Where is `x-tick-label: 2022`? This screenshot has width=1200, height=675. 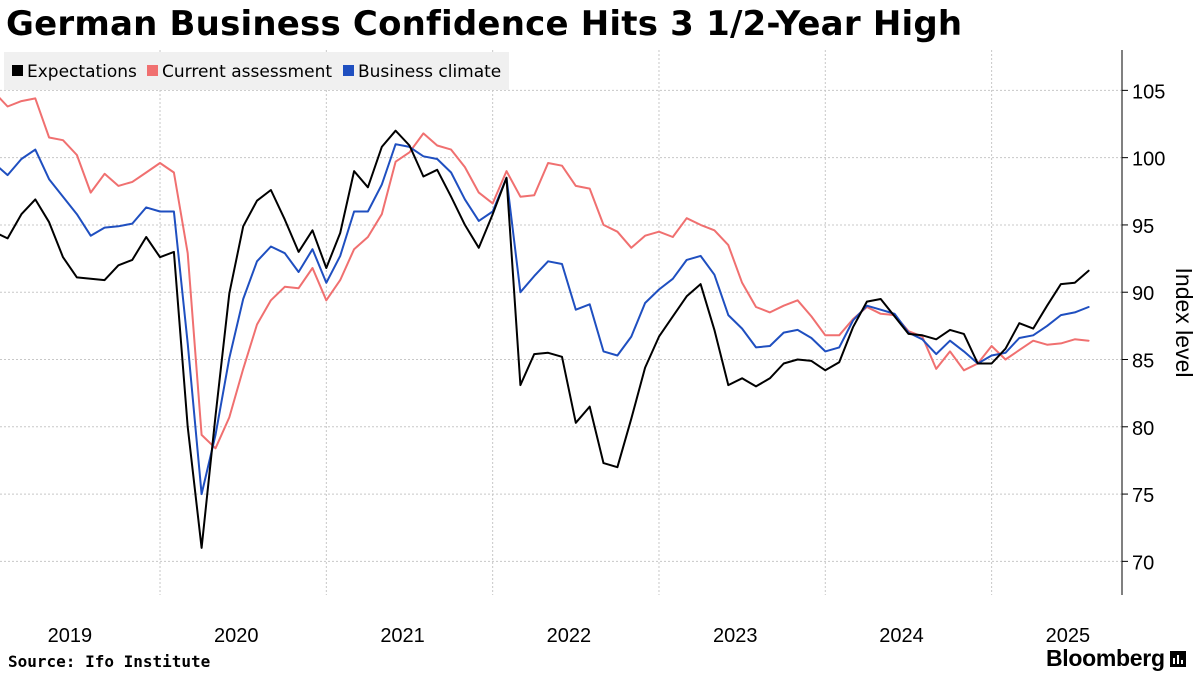 x-tick-label: 2022 is located at coordinates (569, 636).